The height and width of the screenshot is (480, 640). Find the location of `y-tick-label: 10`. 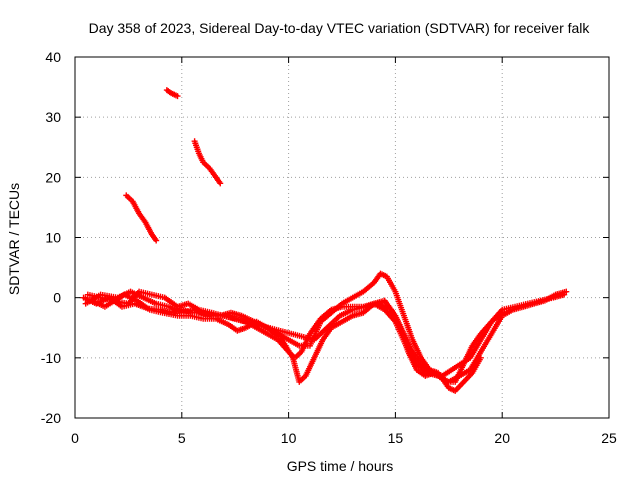

y-tick-label: 10 is located at coordinates (53, 238).